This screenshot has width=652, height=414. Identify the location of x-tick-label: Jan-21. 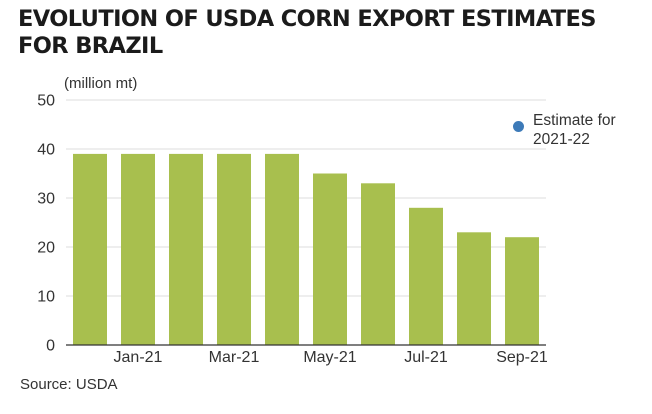
(138, 357).